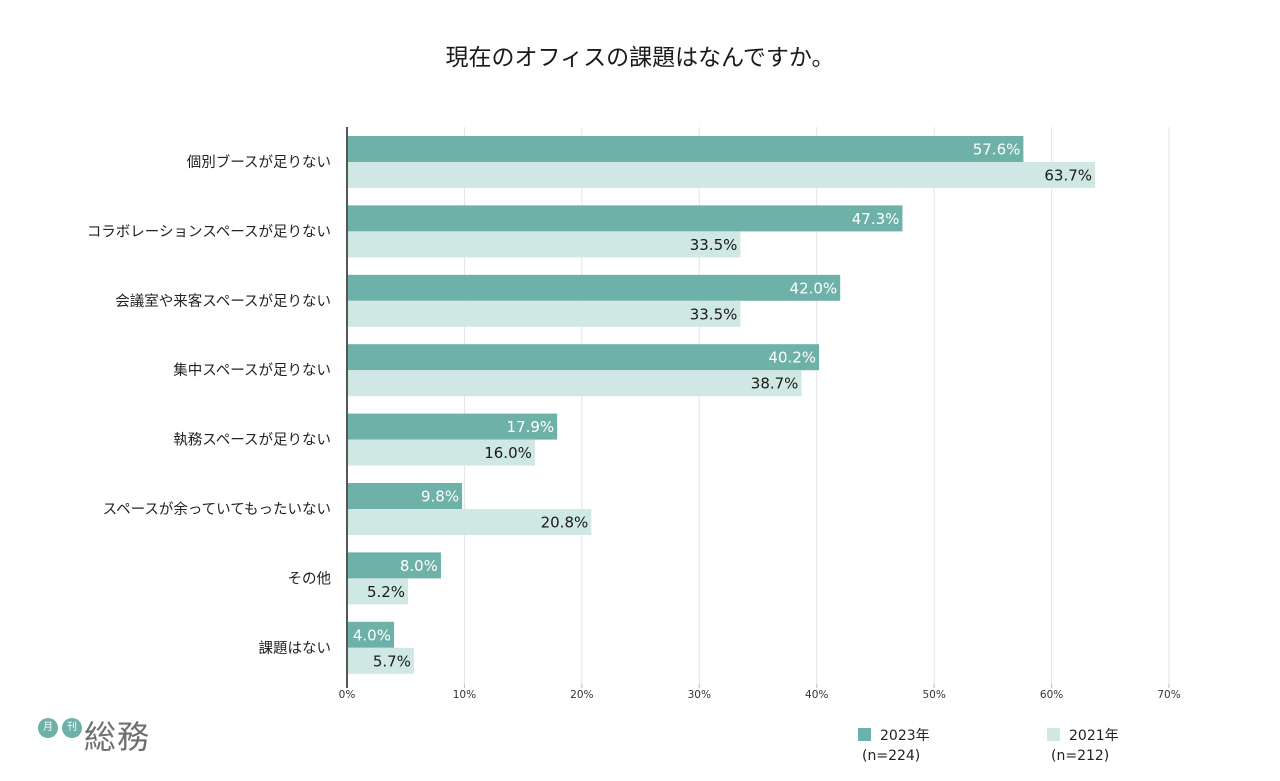 Image resolution: width=1280 pixels, height=781 pixels. What do you see at coordinates (1080, 756) in the screenshot?
I see `legend-sample-2021: (n=212)` at bounding box center [1080, 756].